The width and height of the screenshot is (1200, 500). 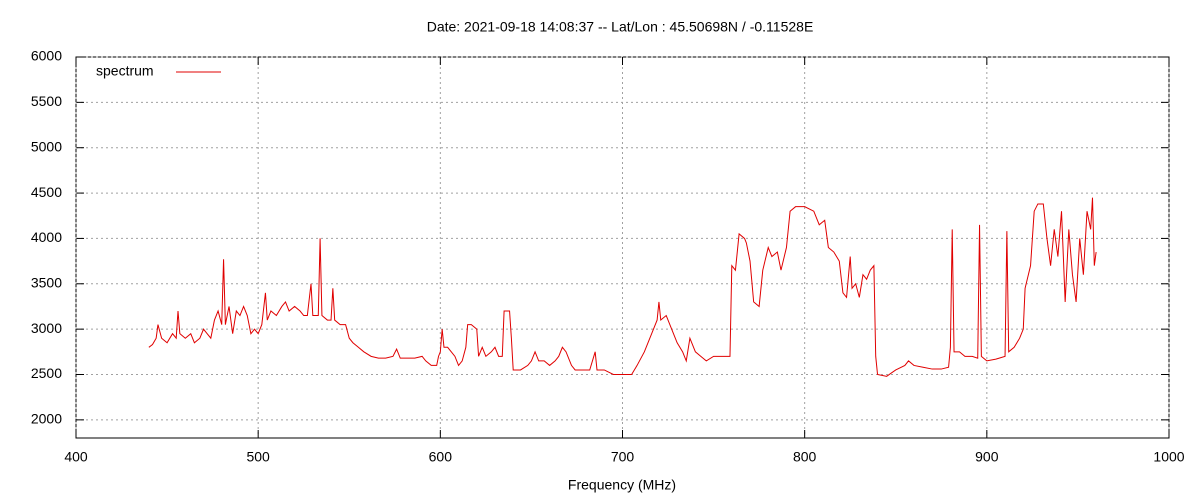 What do you see at coordinates (1168, 457) in the screenshot?
I see `x-tick-label: 1000` at bounding box center [1168, 457].